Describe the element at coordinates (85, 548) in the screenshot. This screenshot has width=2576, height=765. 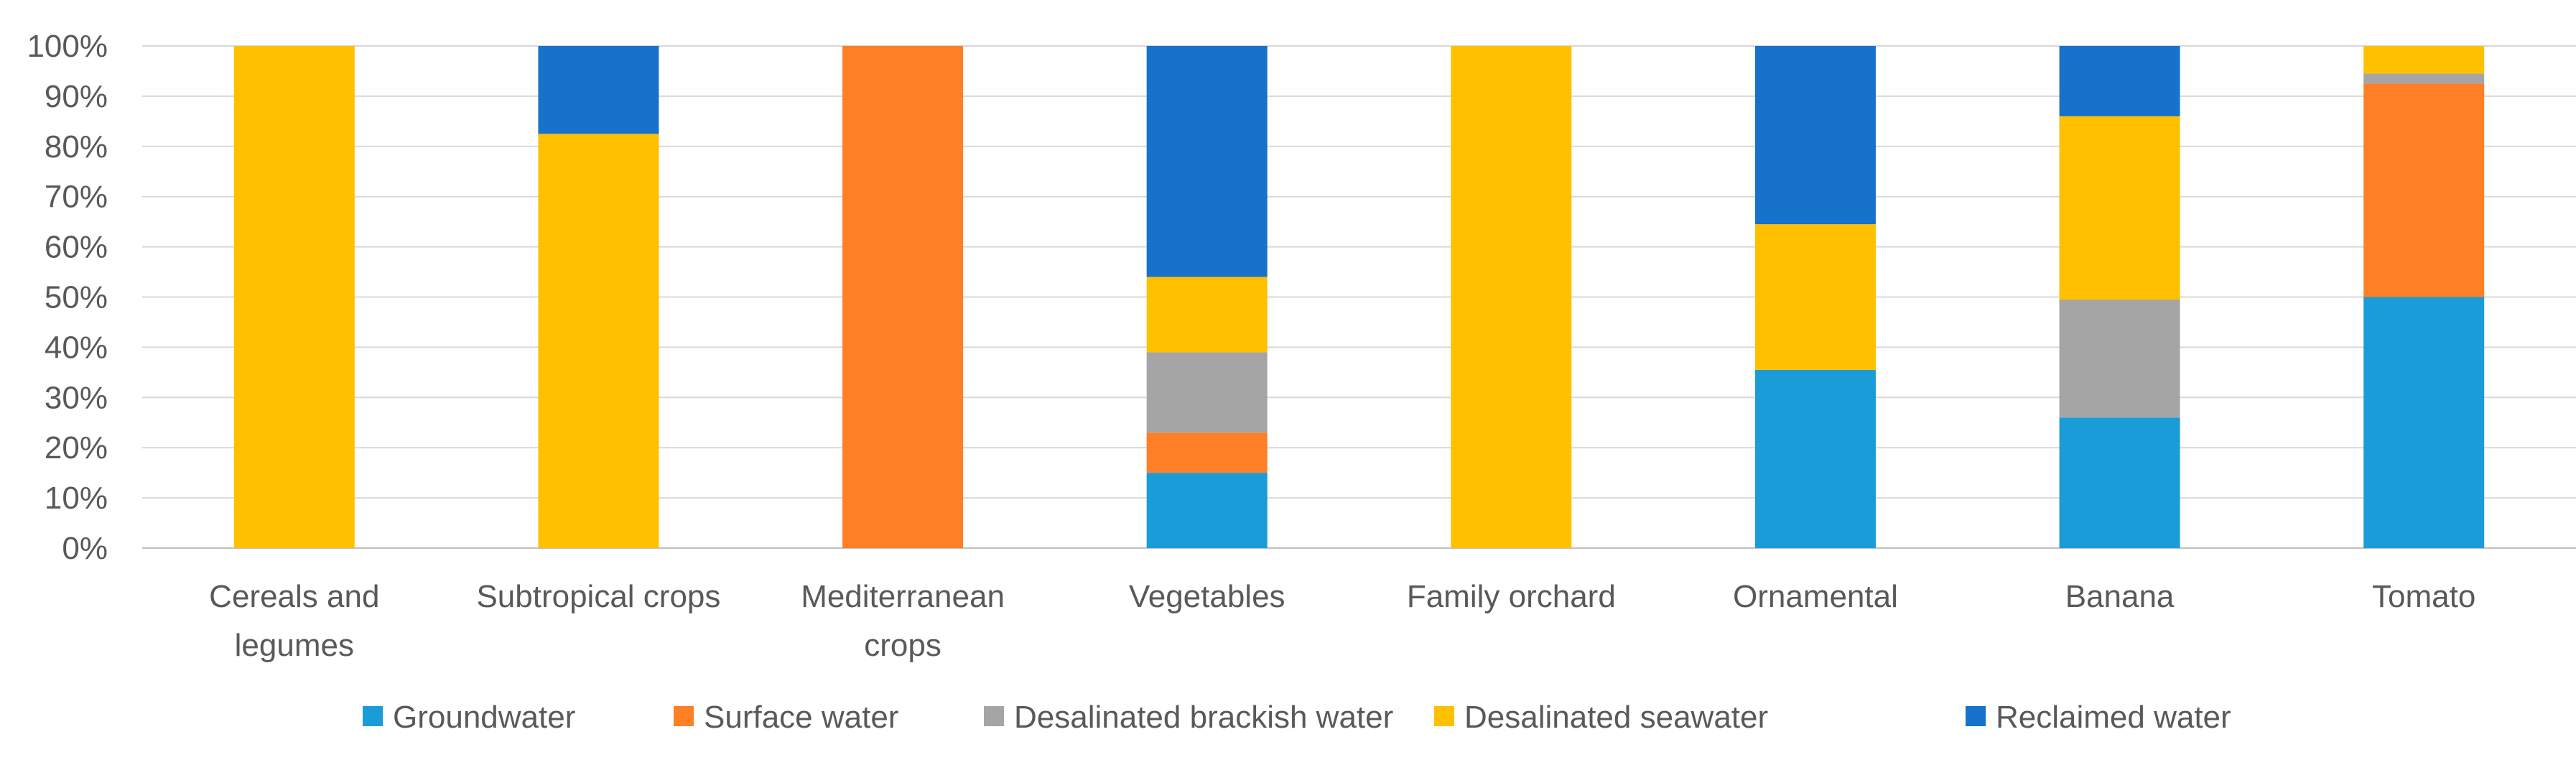
I see `y-tick-label: 0%` at that location.